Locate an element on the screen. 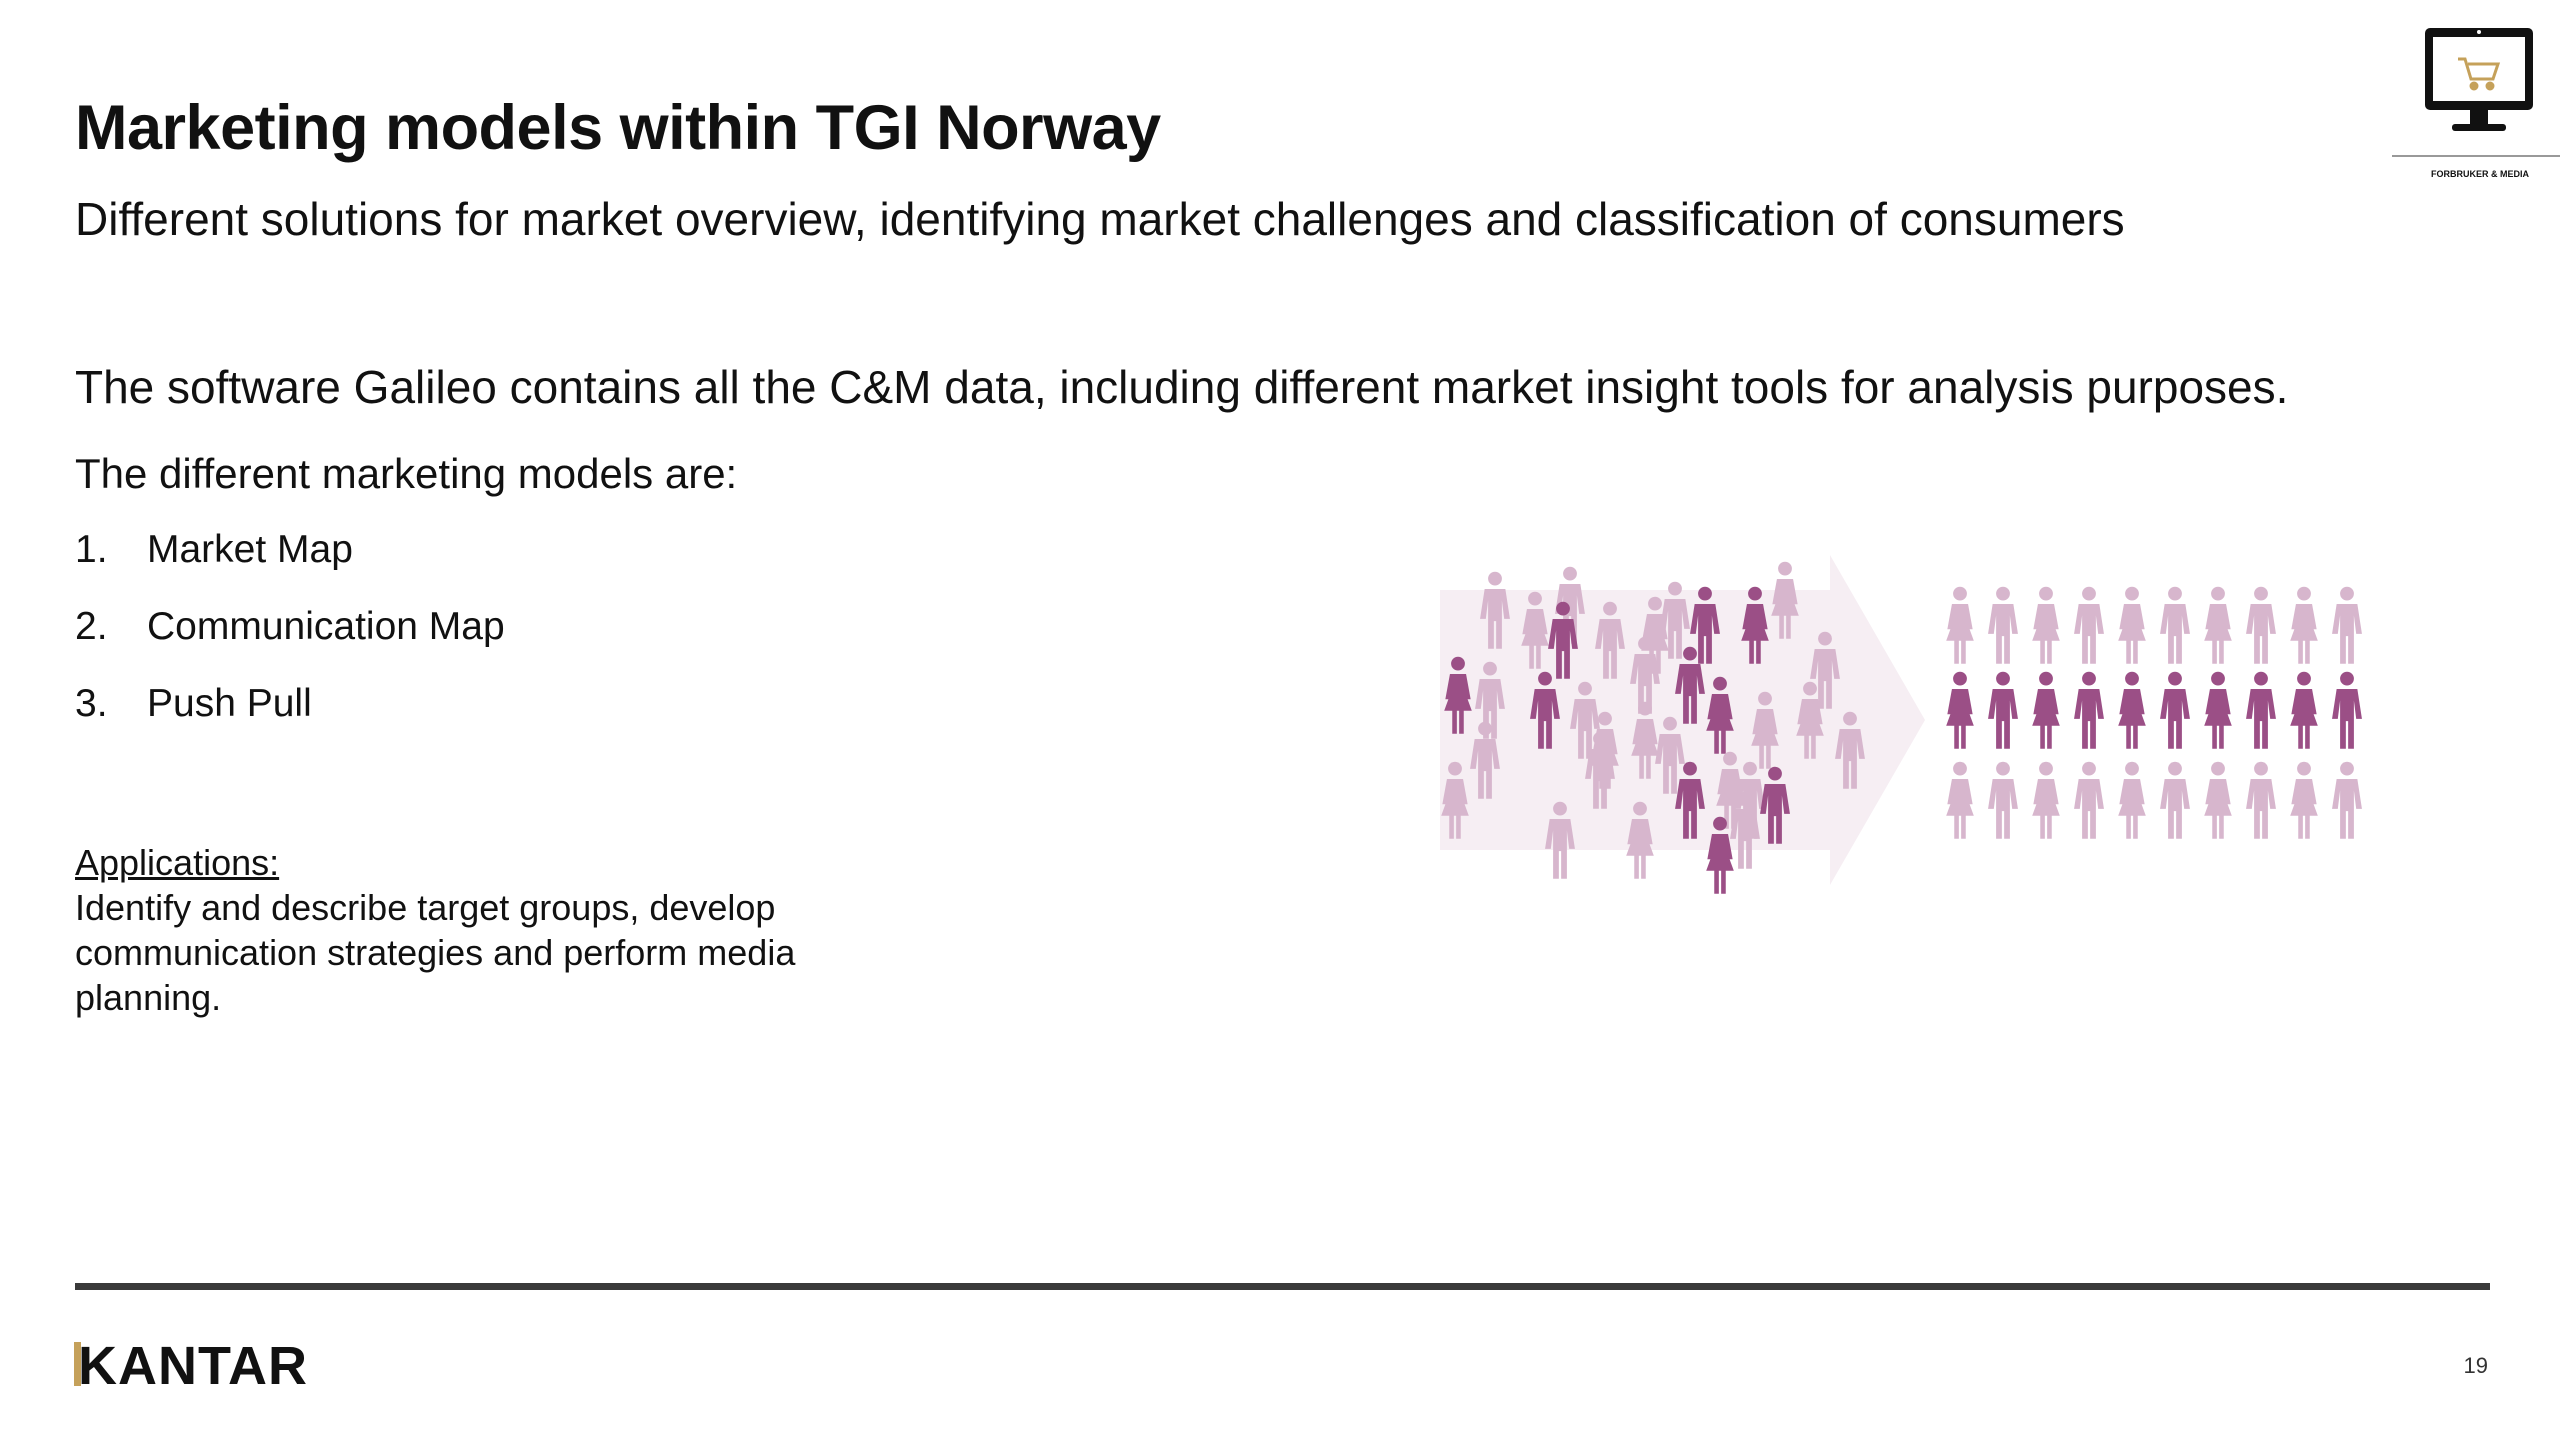 The height and width of the screenshot is (1440, 2560). model-label: Market Map is located at coordinates (250, 549).